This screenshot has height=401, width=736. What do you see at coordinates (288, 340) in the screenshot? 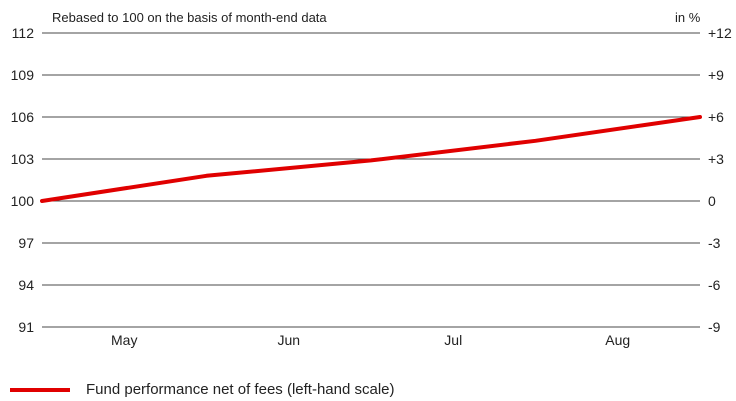
I see `x-tick-label: Jun` at bounding box center [288, 340].